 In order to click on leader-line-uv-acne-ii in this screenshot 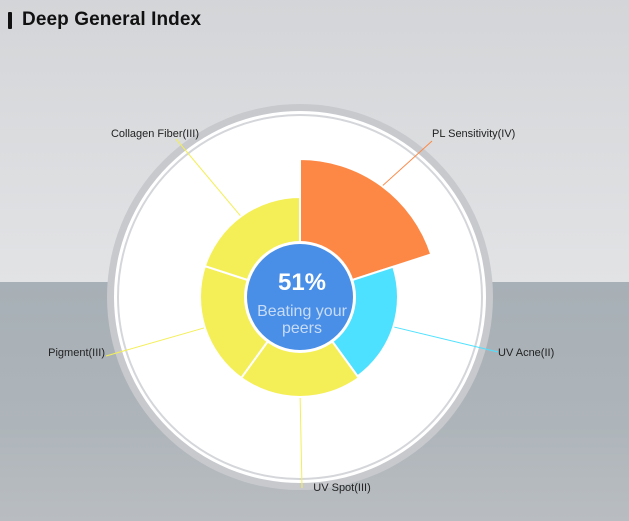, I will do `click(443, 338)`.